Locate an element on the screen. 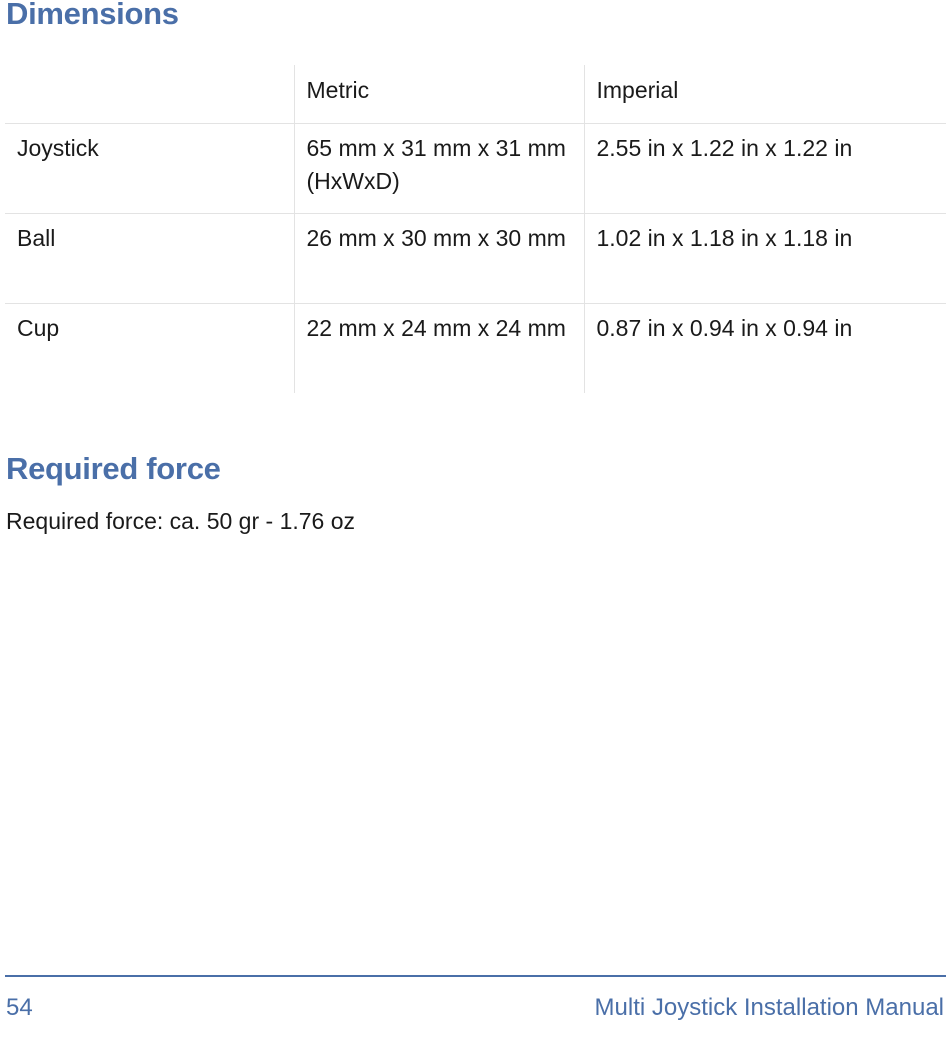 This screenshot has height=1045, width=950. header-cell: Metric is located at coordinates (438, 94).